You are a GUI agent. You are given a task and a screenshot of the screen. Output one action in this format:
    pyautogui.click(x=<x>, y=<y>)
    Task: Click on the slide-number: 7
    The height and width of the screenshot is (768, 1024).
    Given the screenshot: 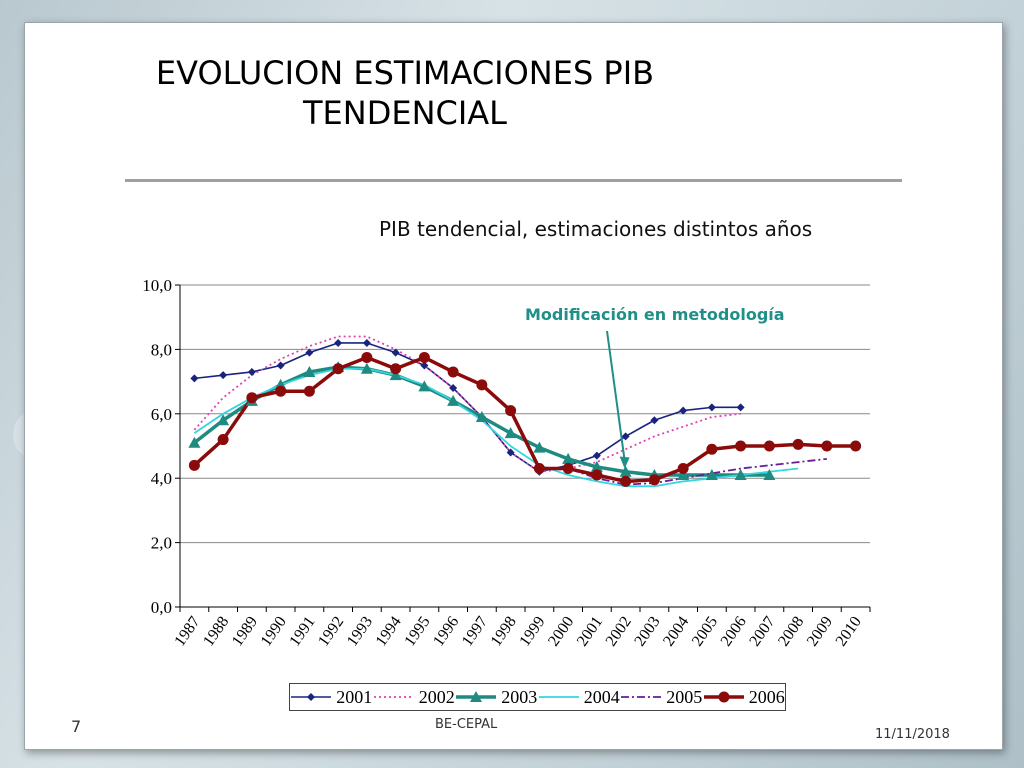 What is the action you would take?
    pyautogui.click(x=76, y=726)
    